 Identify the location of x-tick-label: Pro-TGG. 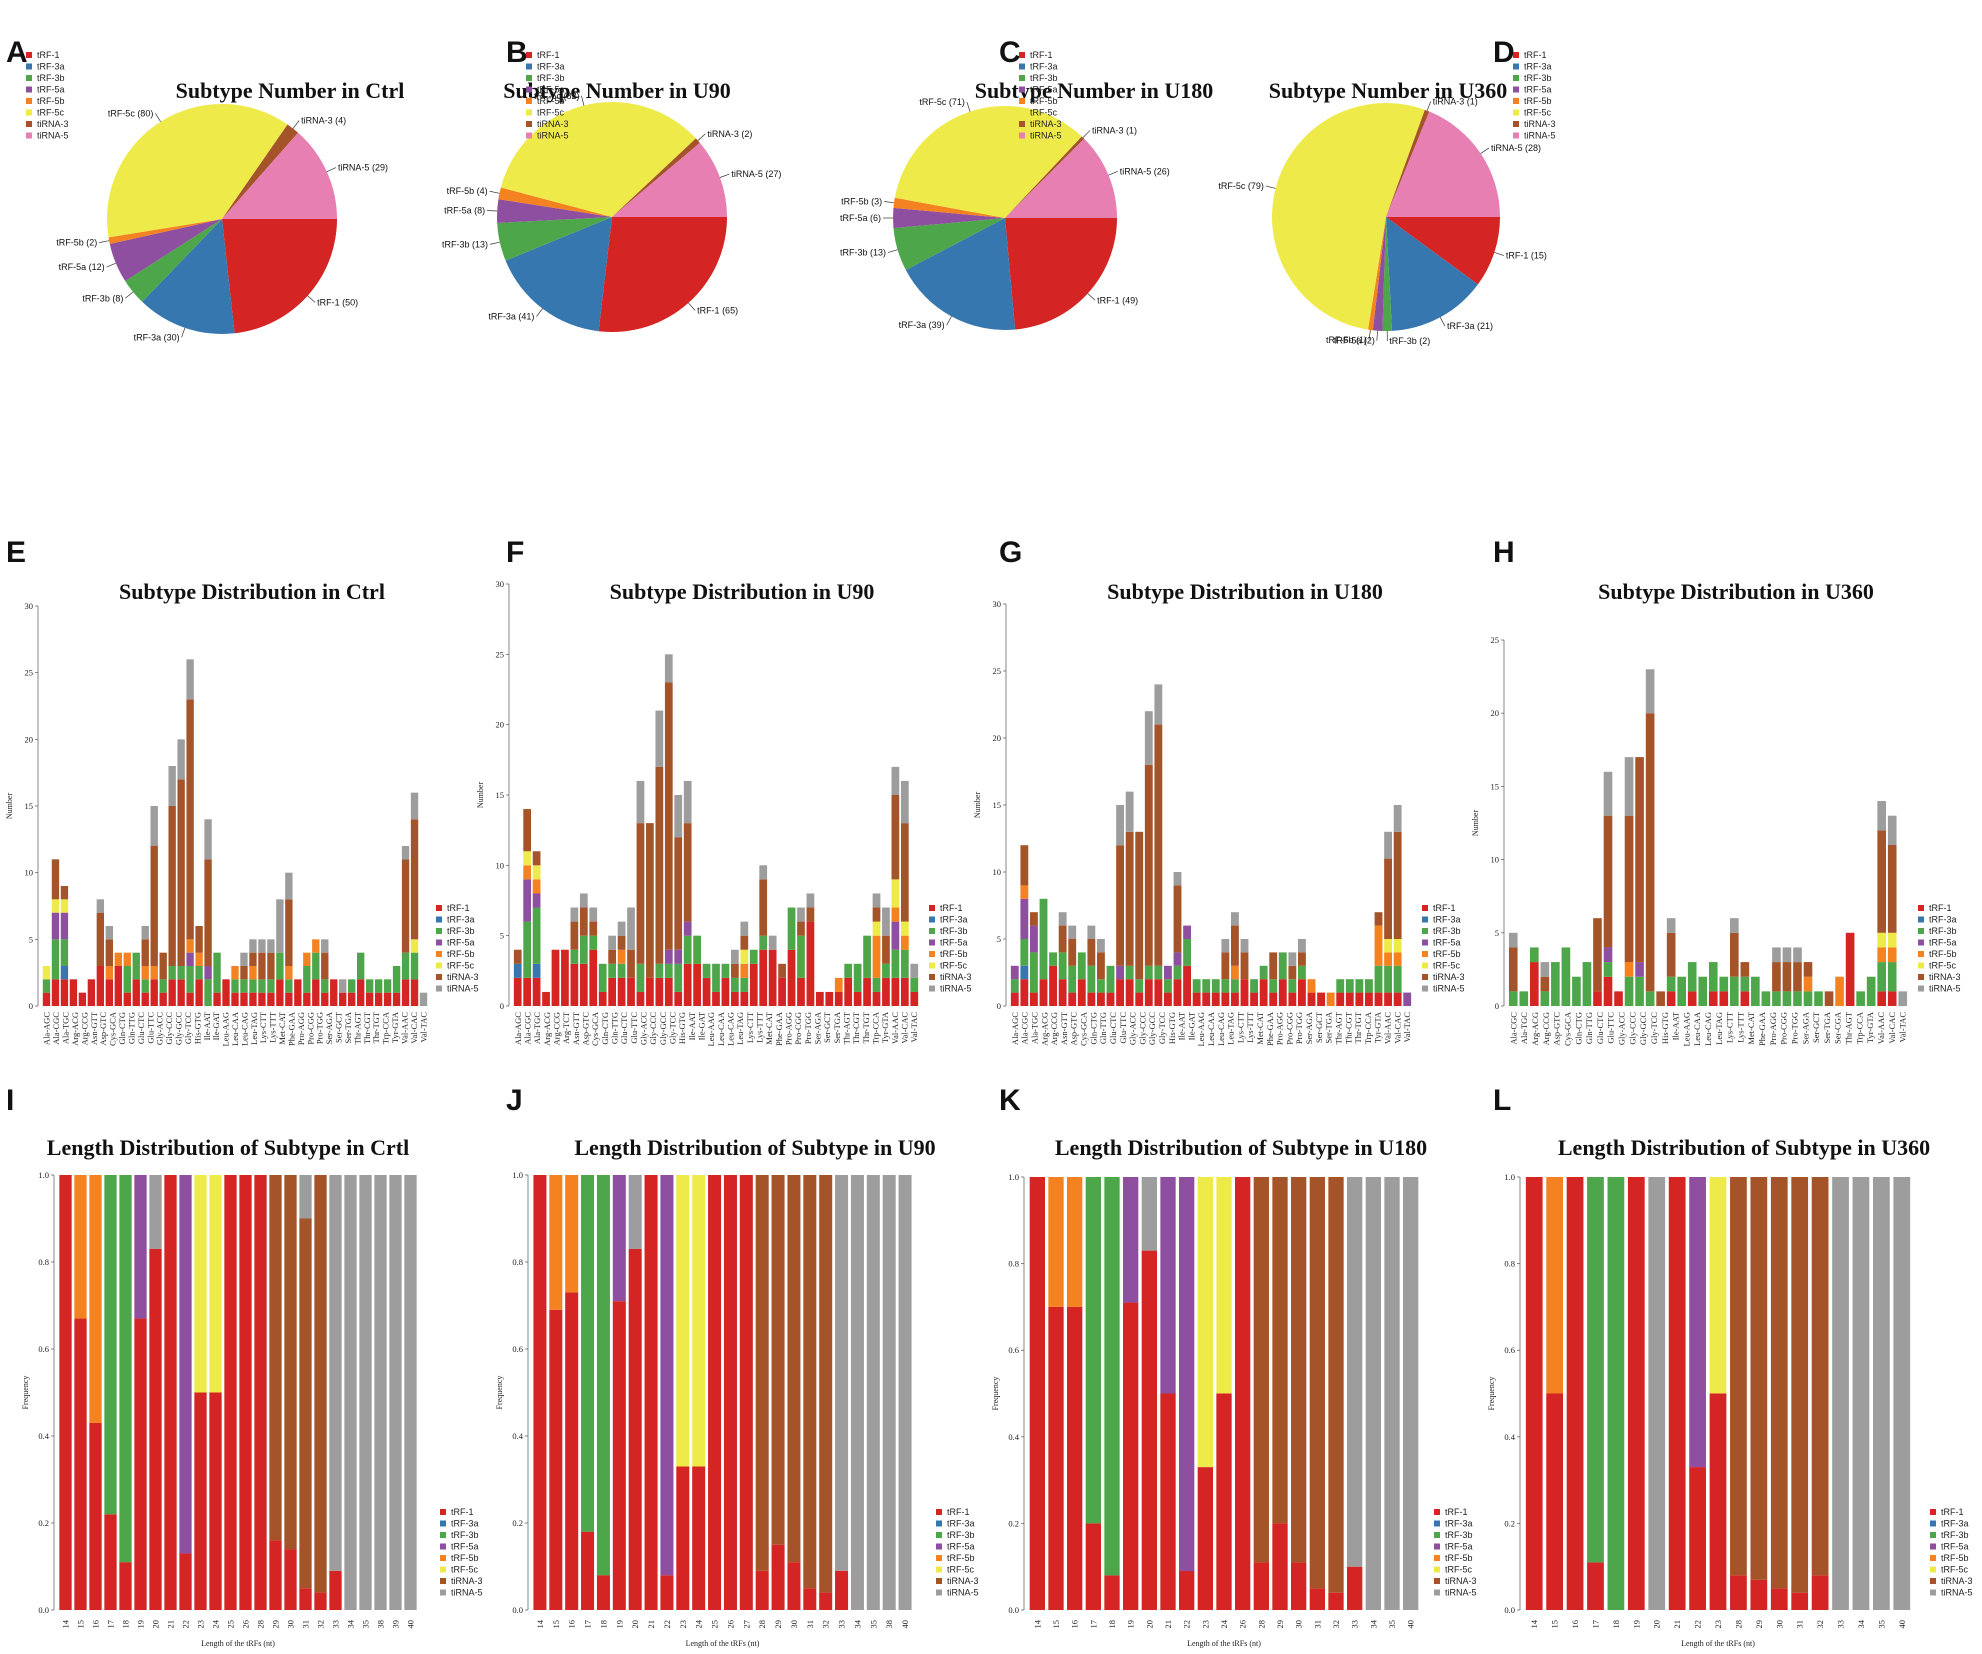
(320, 1028).